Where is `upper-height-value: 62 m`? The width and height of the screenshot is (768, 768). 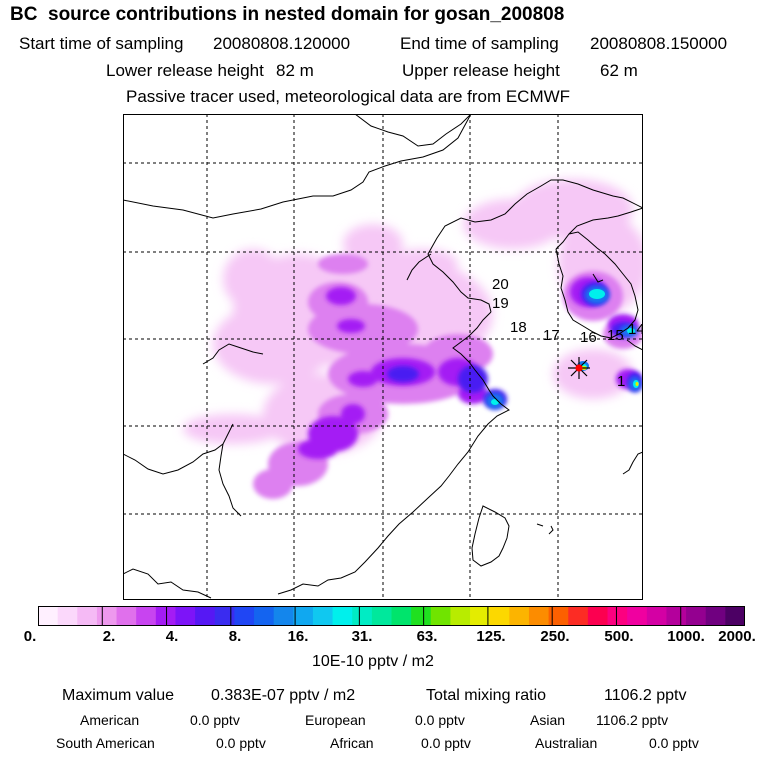
upper-height-value: 62 m is located at coordinates (619, 70).